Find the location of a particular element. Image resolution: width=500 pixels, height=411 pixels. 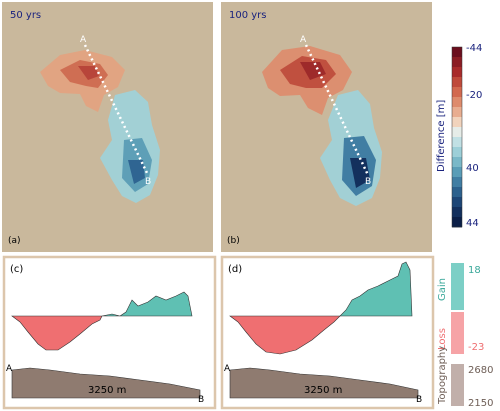

panel-label: (d) is located at coordinates (235, 269).